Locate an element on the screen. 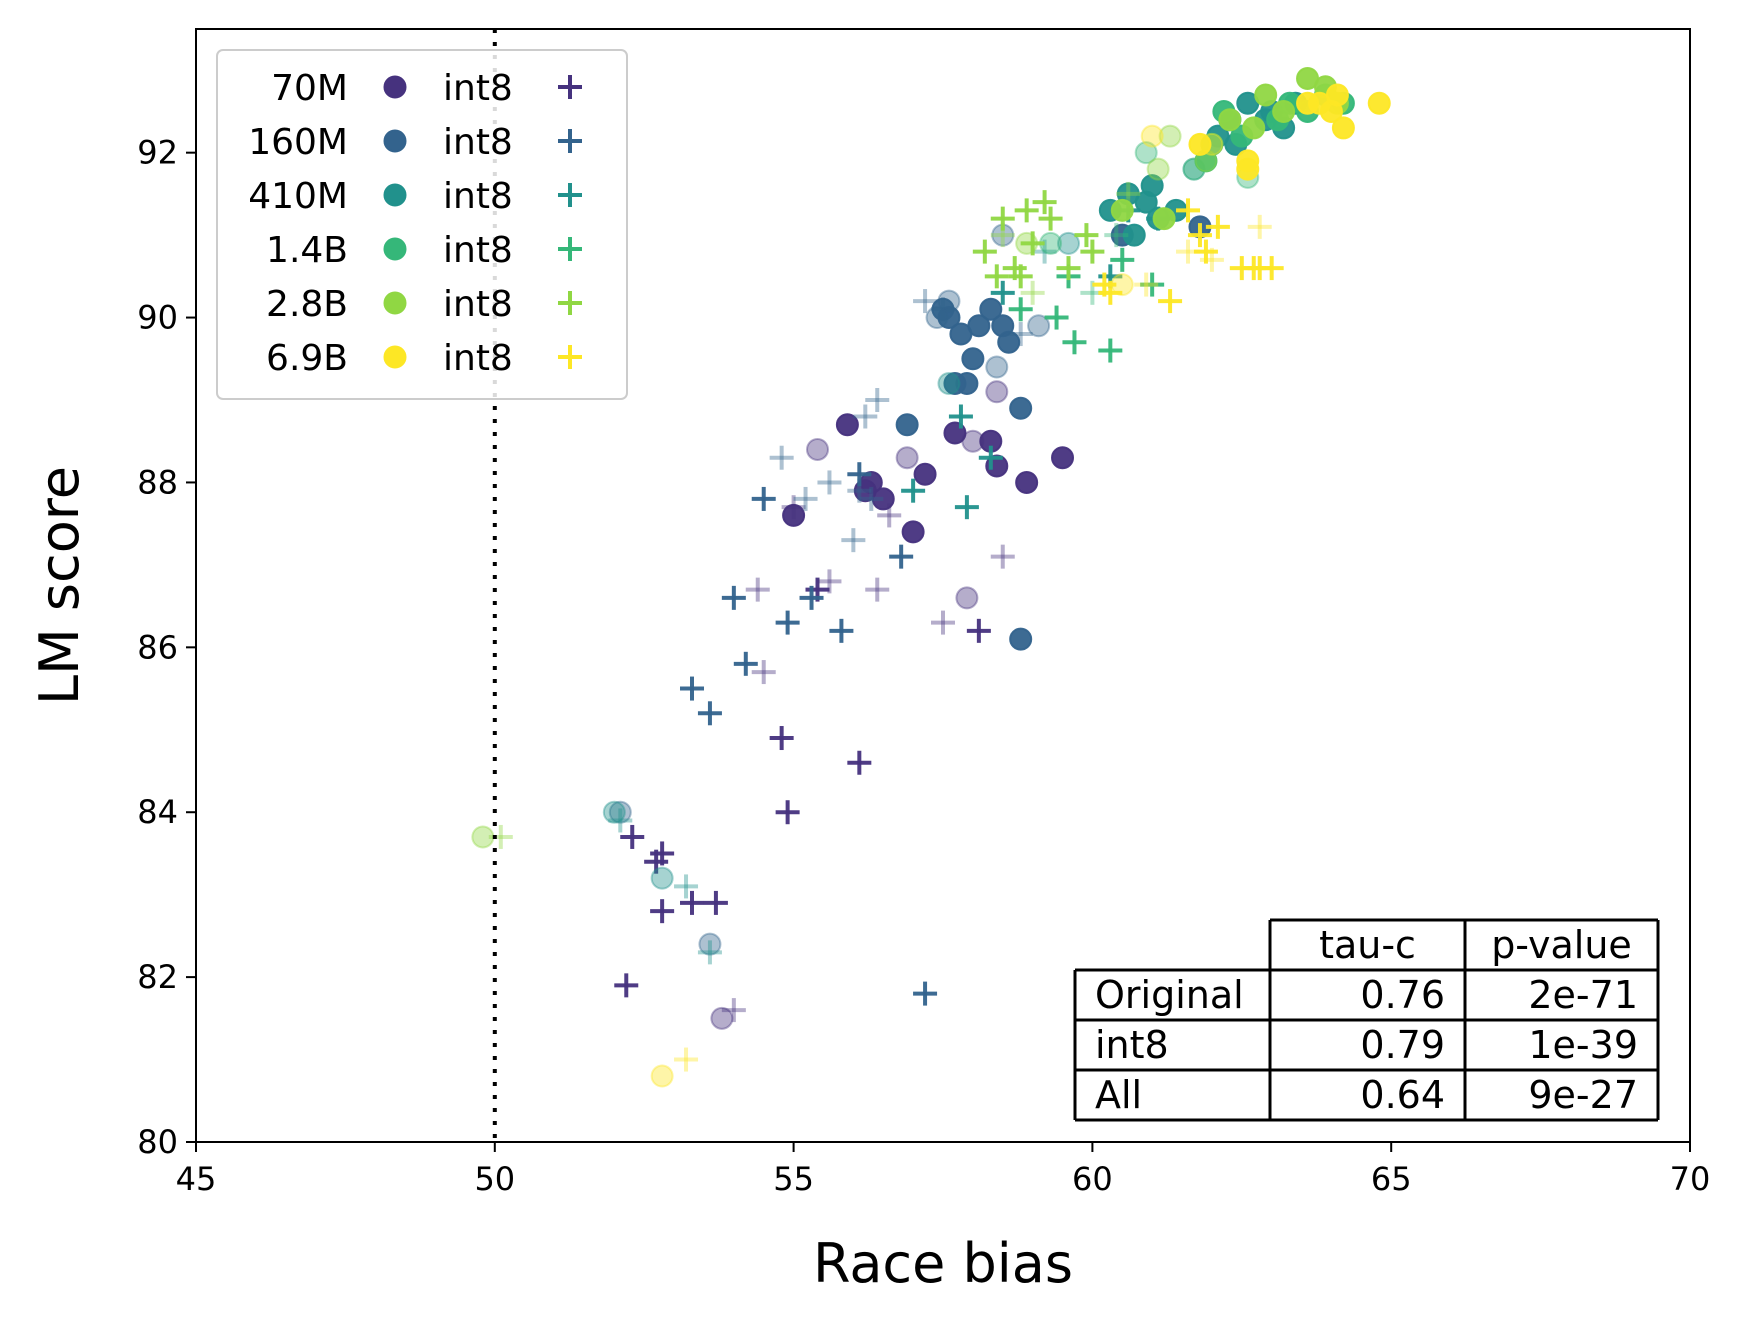 This screenshot has width=1739, height=1322. x-tick-label: 45 is located at coordinates (196, 1179).